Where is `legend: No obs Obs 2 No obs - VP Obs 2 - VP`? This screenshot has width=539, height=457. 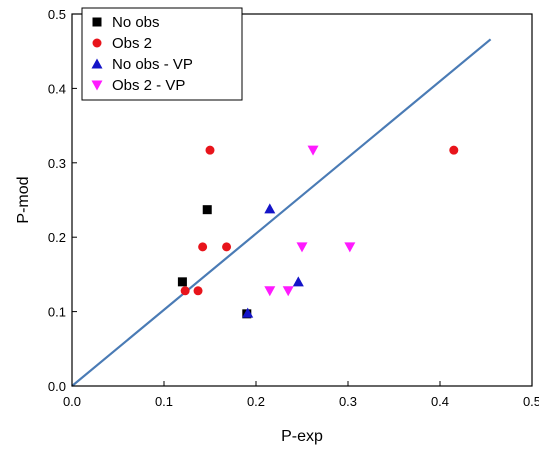 legend: No obs Obs 2 No obs - VP Obs 2 - VP is located at coordinates (162, 54).